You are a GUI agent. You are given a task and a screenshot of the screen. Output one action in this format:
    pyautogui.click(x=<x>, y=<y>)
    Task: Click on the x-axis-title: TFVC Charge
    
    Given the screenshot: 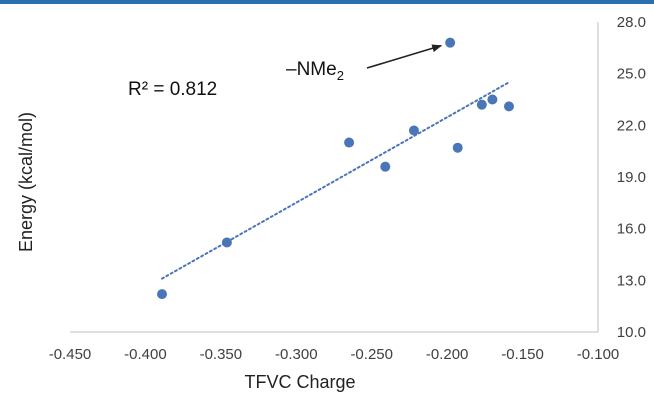 What is the action you would take?
    pyautogui.click(x=299, y=382)
    